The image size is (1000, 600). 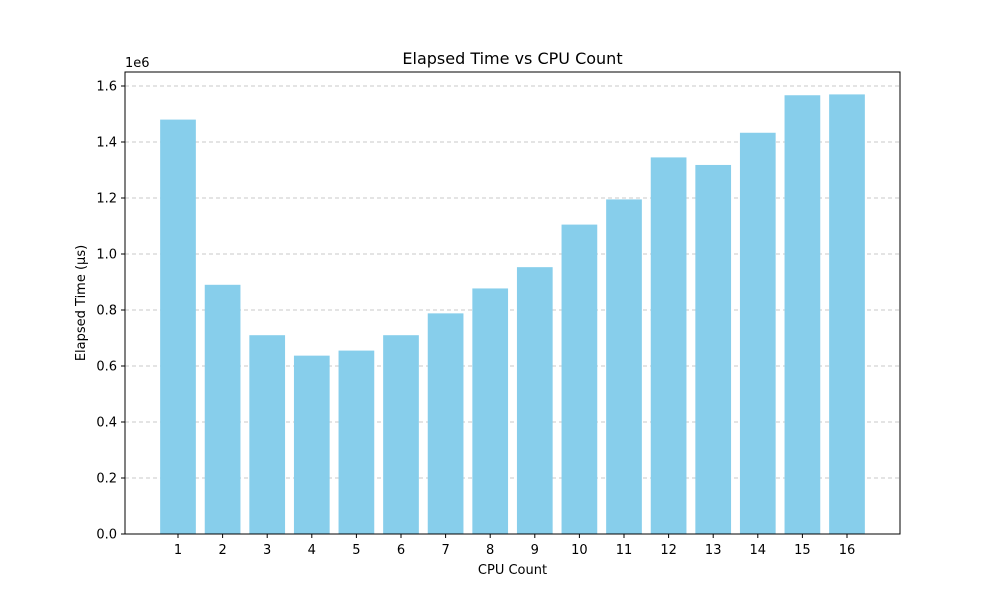 What do you see at coordinates (106, 143) in the screenshot?
I see `y-tick-label: 1.4` at bounding box center [106, 143].